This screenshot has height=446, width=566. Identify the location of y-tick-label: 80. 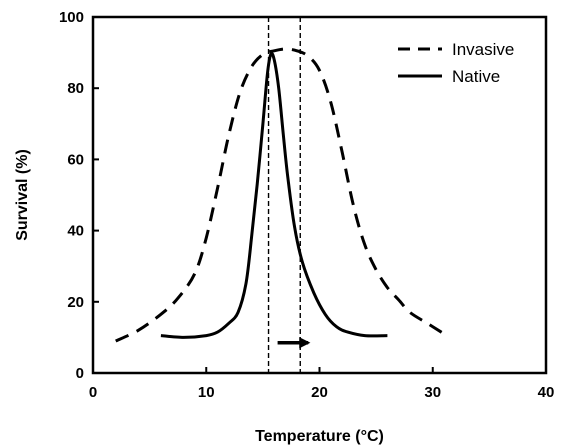
(75, 88).